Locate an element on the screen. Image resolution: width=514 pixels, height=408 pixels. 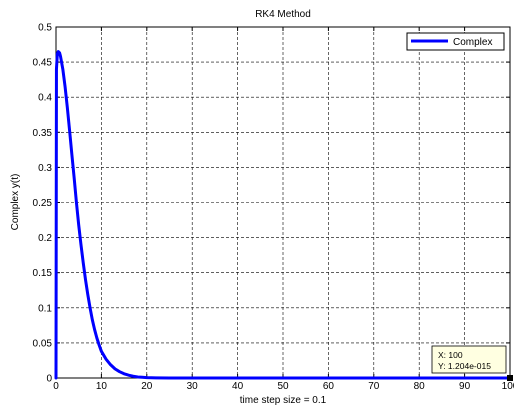
y-tick-label: 0.5 is located at coordinates (45, 28).